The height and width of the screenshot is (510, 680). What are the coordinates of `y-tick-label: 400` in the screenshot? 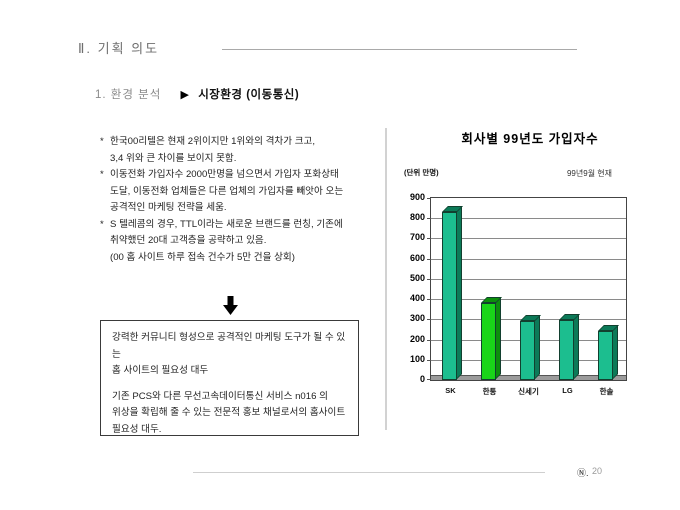 It's located at (417, 298).